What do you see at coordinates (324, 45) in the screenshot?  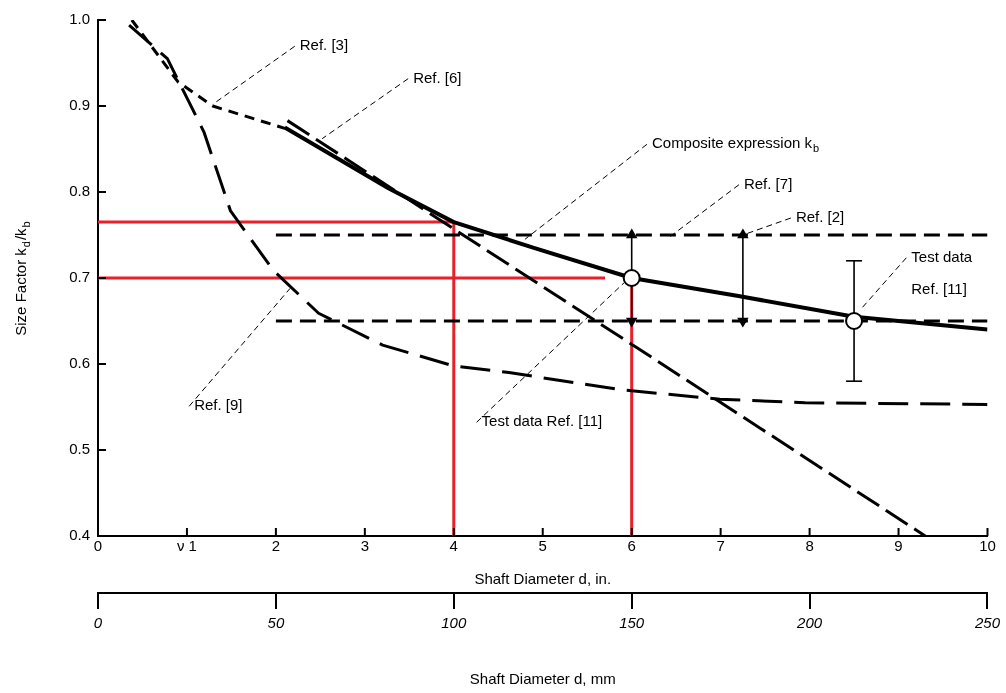 I see `annotation: Ref. [3]` at bounding box center [324, 45].